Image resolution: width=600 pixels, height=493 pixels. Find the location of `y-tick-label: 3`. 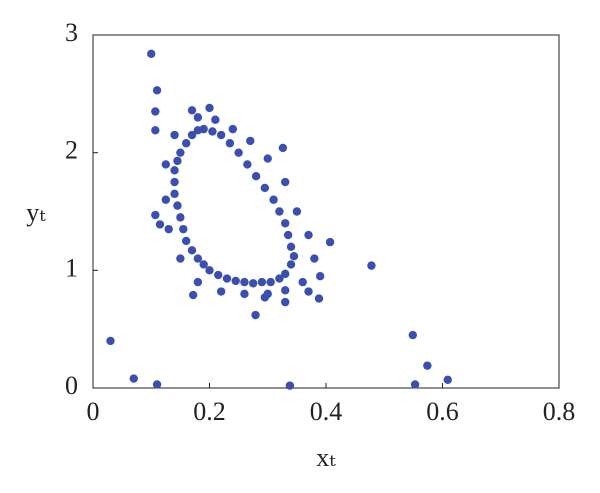

y-tick-label: 3 is located at coordinates (71, 32).